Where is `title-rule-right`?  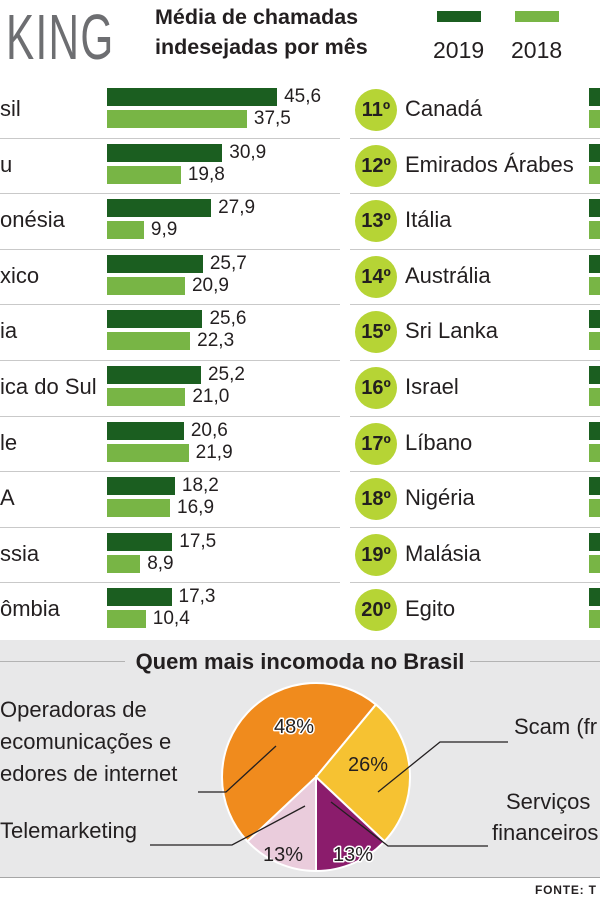
title-rule-right is located at coordinates (535, 661).